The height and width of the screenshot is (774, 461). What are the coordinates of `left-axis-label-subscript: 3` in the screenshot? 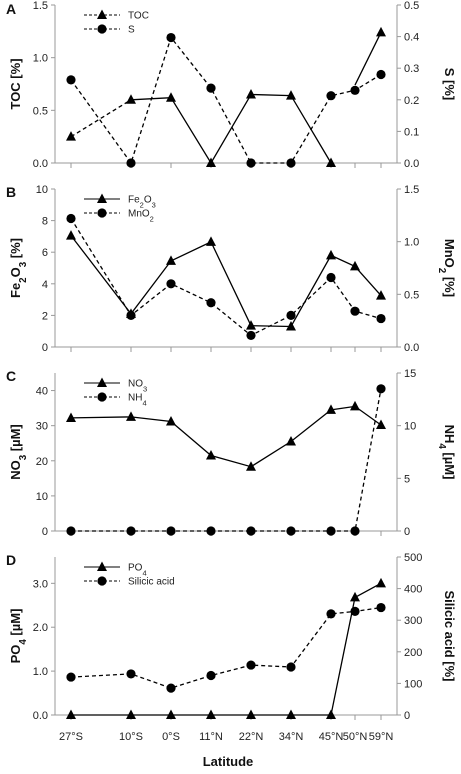 It's located at (23, 457).